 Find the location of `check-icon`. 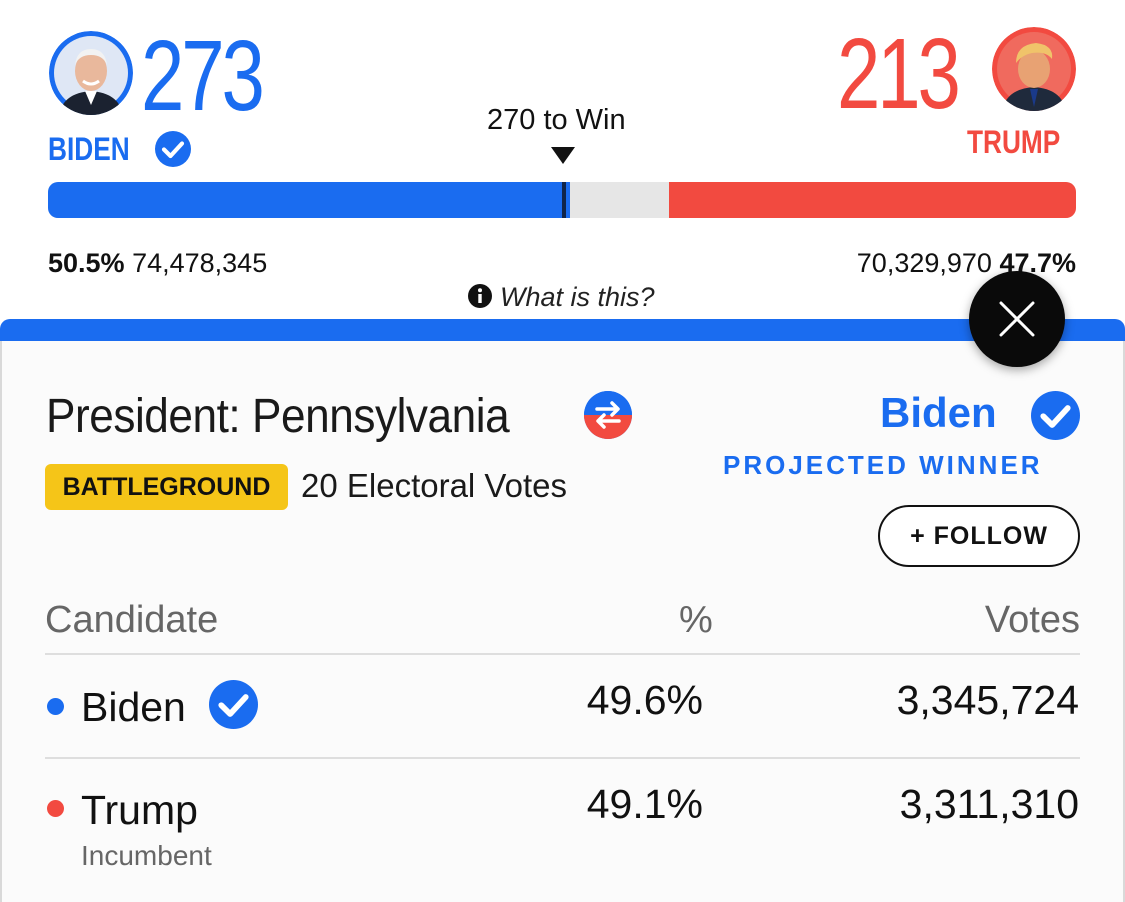

check-icon is located at coordinates (173, 151).